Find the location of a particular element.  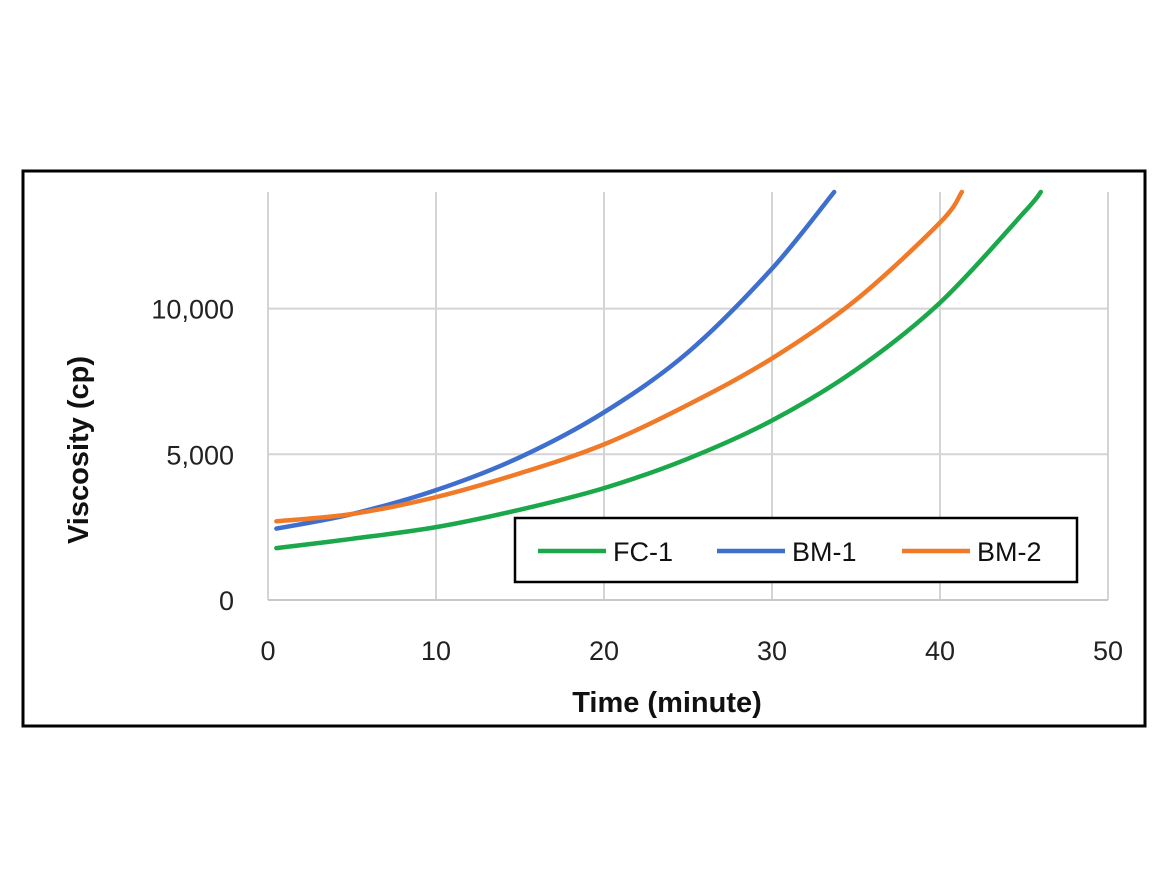

legend-label: FC-1 is located at coordinates (643, 552).